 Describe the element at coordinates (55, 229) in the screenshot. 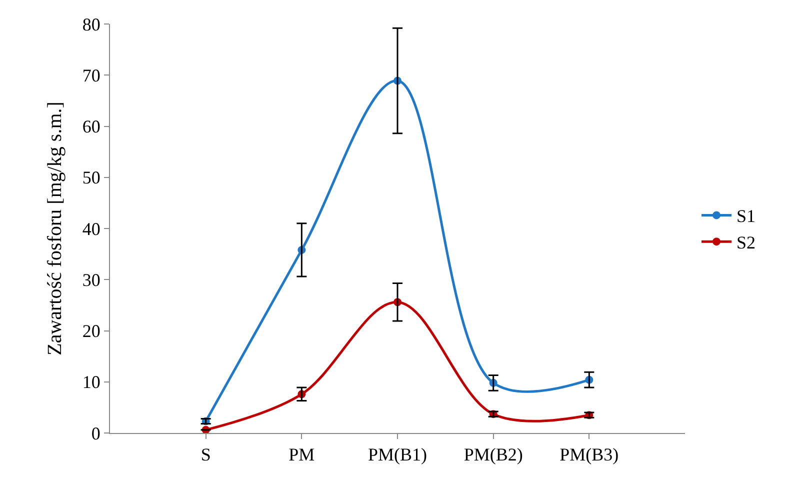

I see `y-axis-title: Zawartość fosforu [mg/kg s.m.]` at that location.